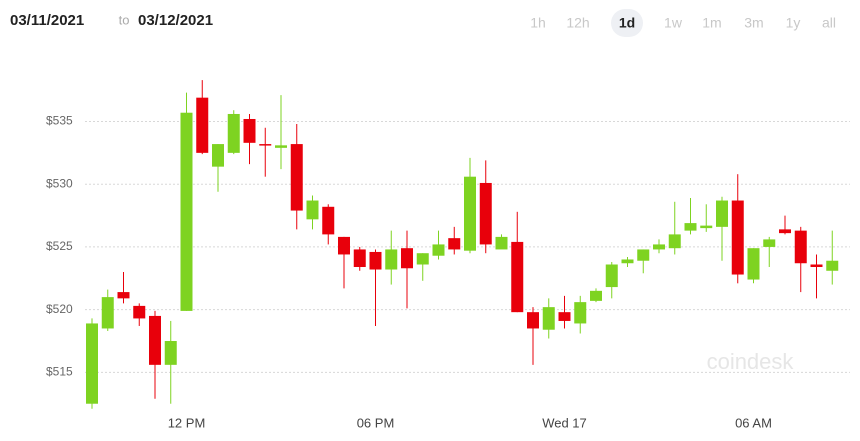  What do you see at coordinates (829, 23) in the screenshot?
I see `range-button: all` at bounding box center [829, 23].